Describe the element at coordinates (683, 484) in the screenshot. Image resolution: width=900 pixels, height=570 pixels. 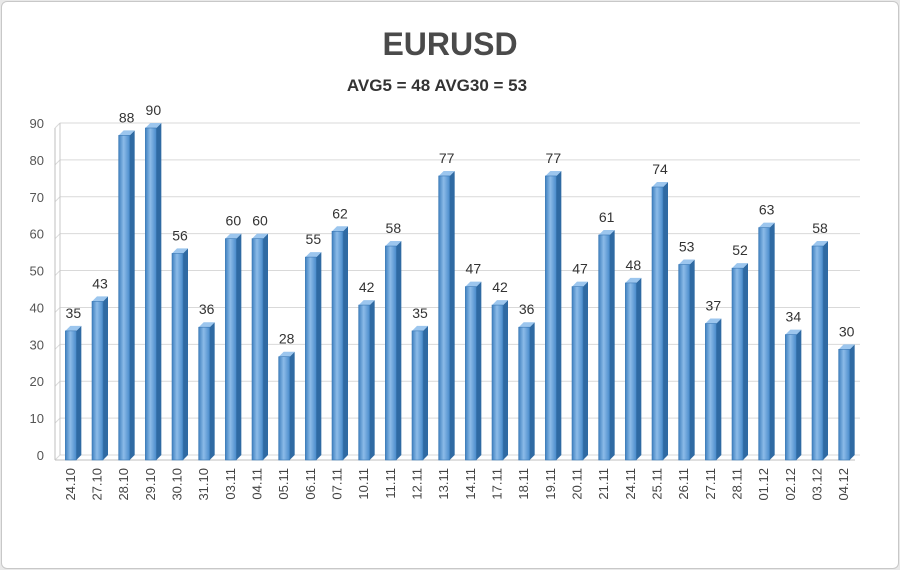
I see `x-tick-label: 26.11` at that location.